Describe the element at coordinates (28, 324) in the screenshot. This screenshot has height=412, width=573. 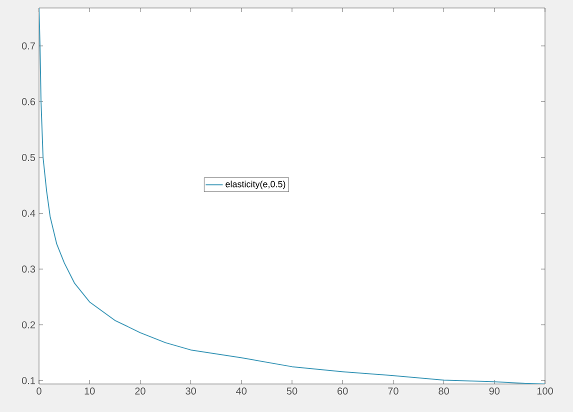
I see `y-tick-label: 0.2` at that location.